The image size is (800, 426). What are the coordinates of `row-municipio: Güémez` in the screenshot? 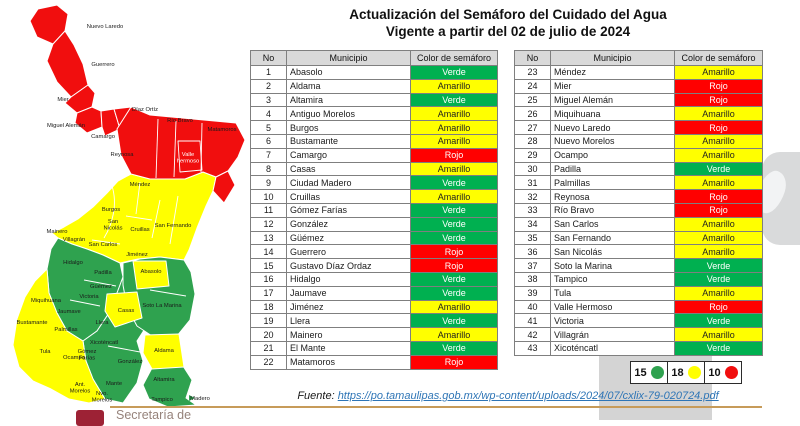 It's located at (349, 238).